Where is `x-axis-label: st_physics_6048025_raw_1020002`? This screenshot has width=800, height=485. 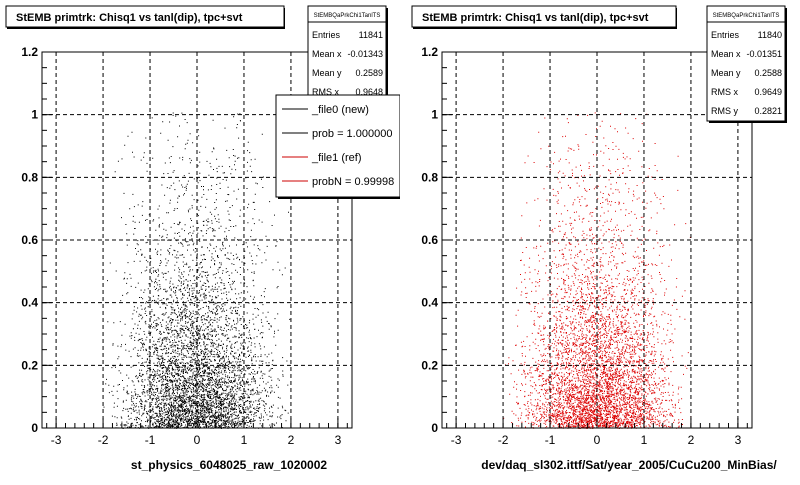
x-axis-label: st_physics_6048025_raw_1020002 is located at coordinates (229, 465).